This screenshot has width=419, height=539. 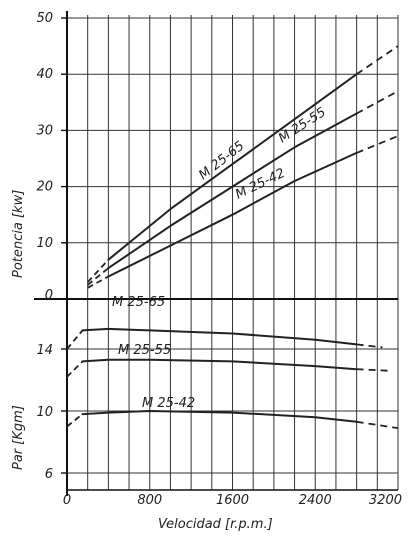 I want to click on torque-y-tick-label: 10, so click(x=44, y=412).